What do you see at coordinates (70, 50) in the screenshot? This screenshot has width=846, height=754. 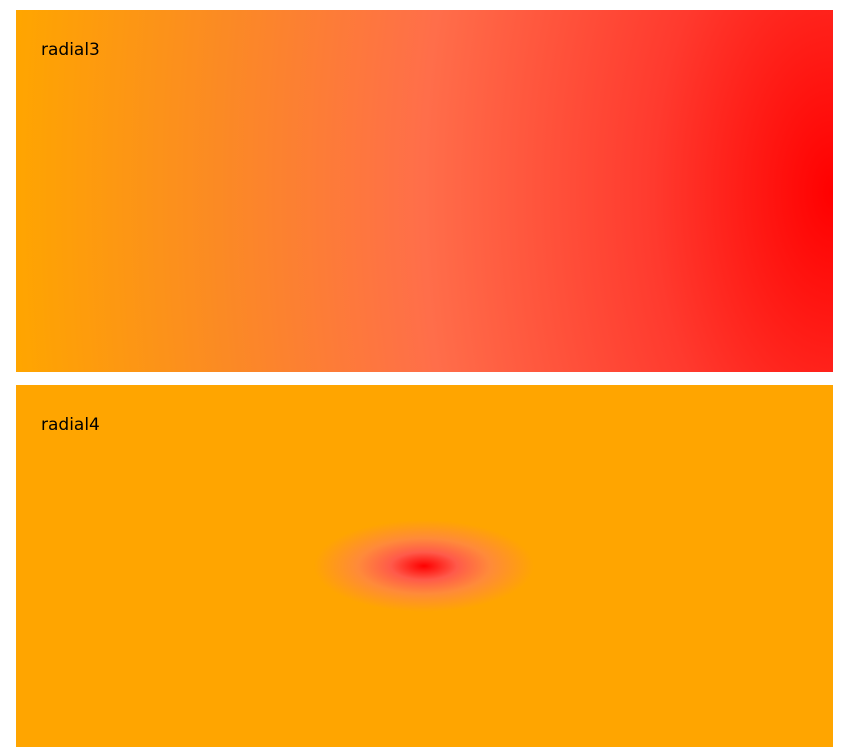 I see `radial3-label: radial3` at bounding box center [70, 50].